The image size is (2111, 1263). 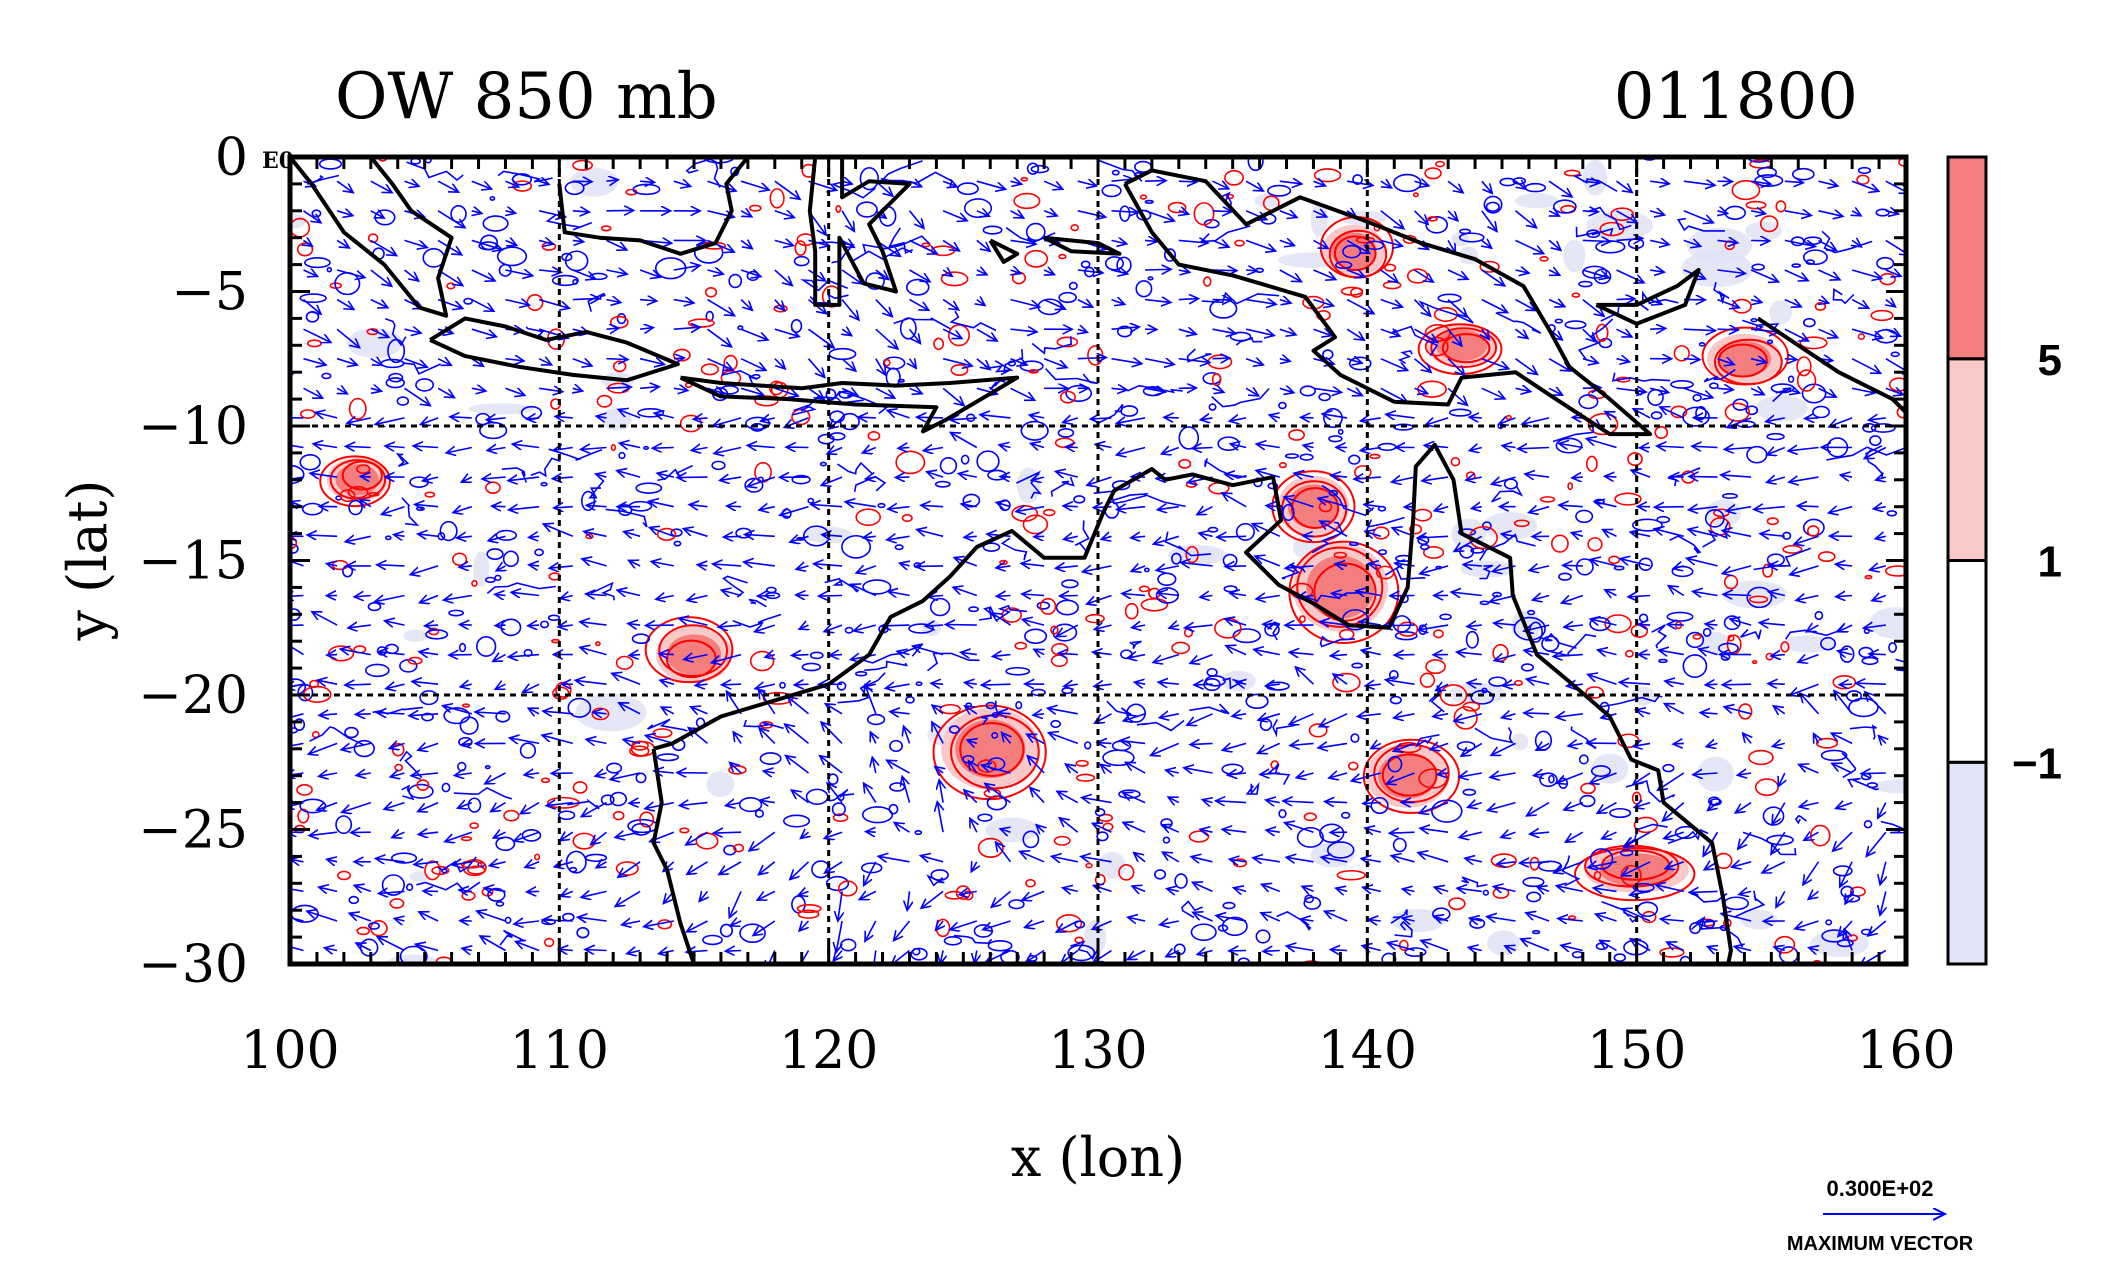 What do you see at coordinates (1880, 1244) in the screenshot?
I see `reference-vector-caption: MAXIMUM VECTOR` at bounding box center [1880, 1244].